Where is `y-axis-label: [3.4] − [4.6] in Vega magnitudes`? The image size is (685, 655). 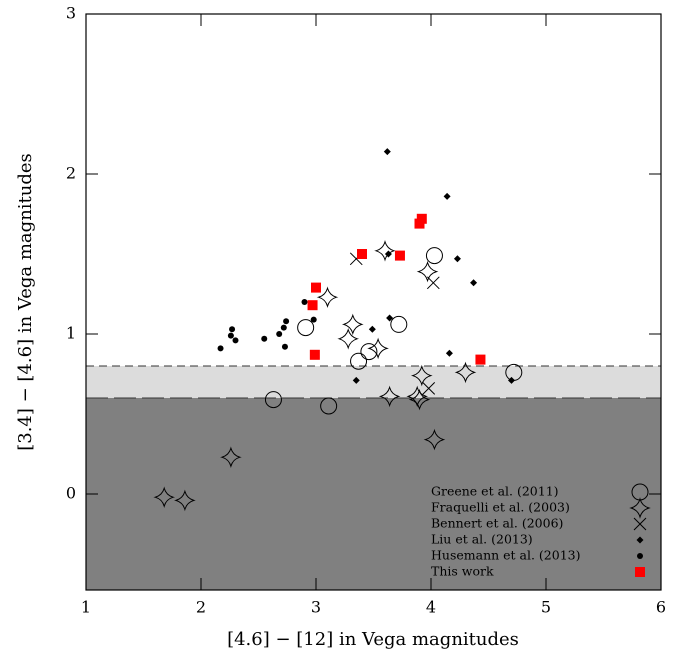 y-axis-label: [3.4] − [4.6] in Vega magnitudes is located at coordinates (25, 302).